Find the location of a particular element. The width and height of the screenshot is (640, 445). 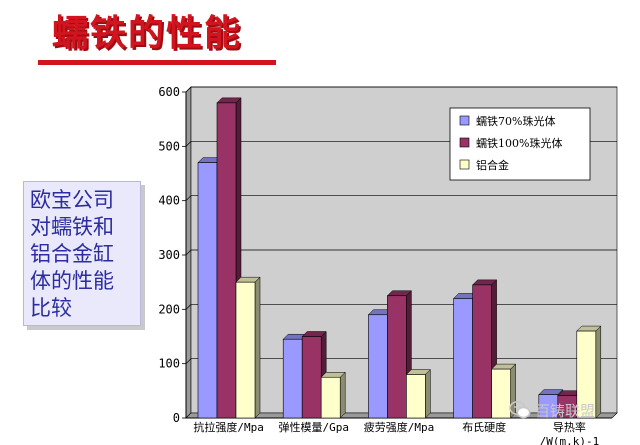

y-tick-label: 200 is located at coordinates (169, 309).